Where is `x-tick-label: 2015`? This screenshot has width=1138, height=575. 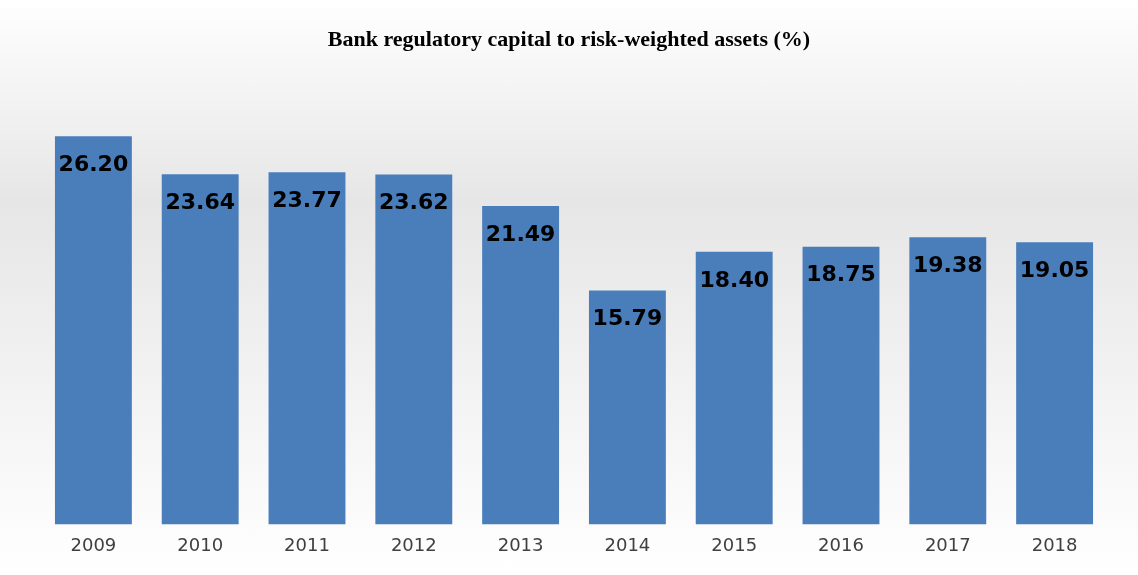
x-tick-label: 2015 is located at coordinates (734, 544).